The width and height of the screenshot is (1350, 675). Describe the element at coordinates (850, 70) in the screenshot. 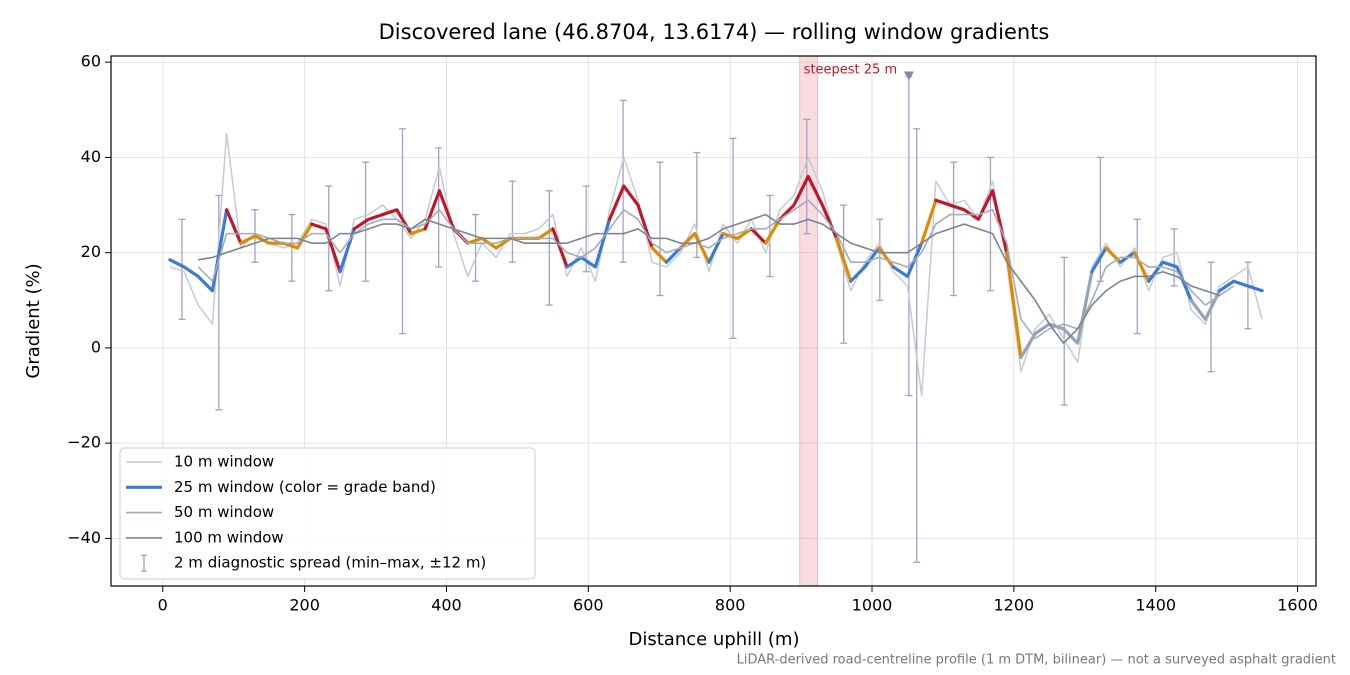

I see `annotation: steepest 25 m` at that location.